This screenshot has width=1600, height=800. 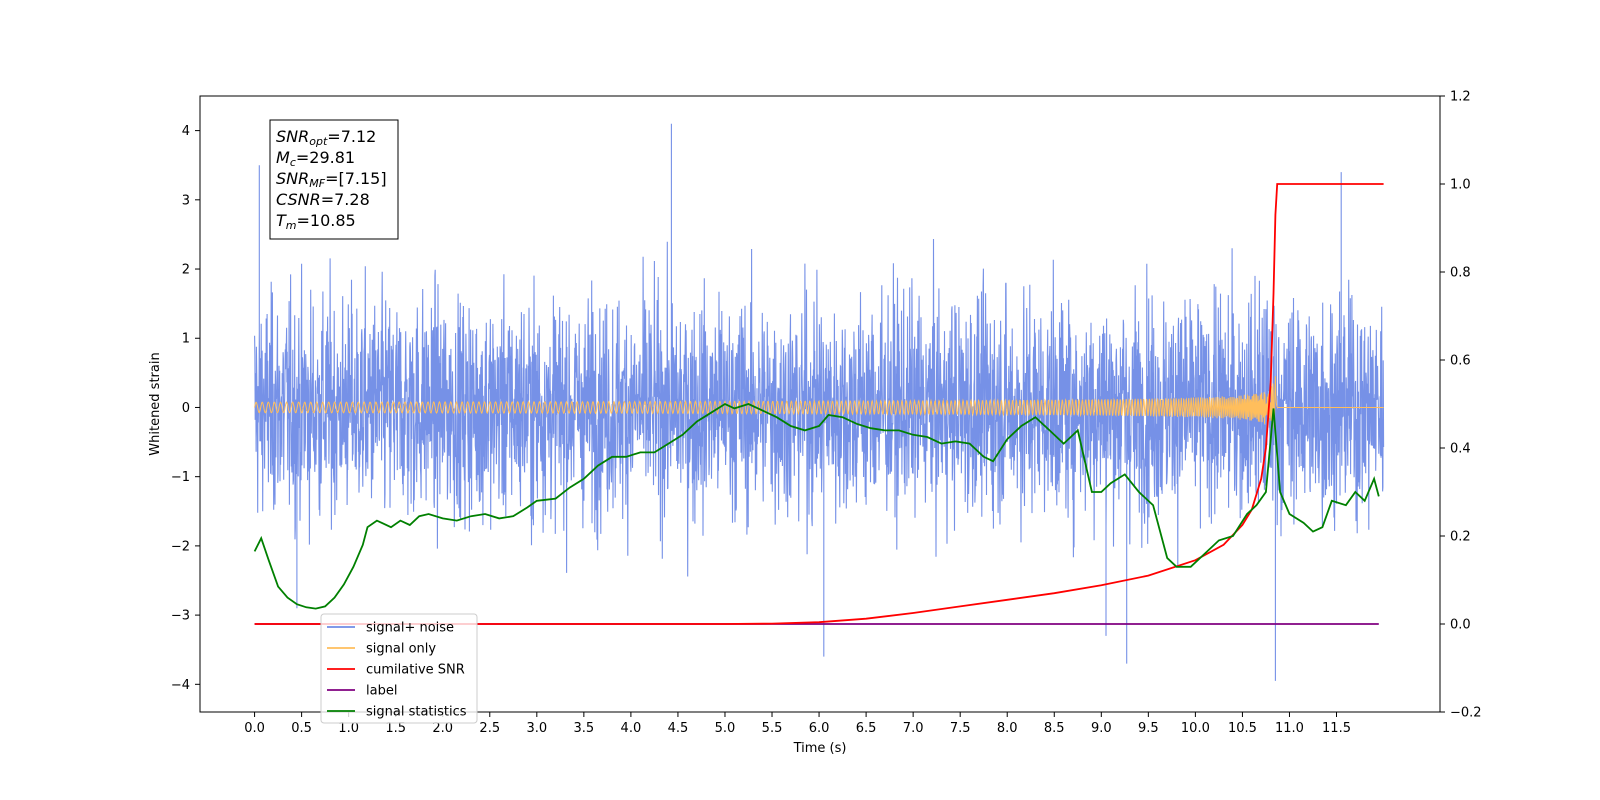 I want to click on stat-value: =29.81, so click(x=325, y=157).